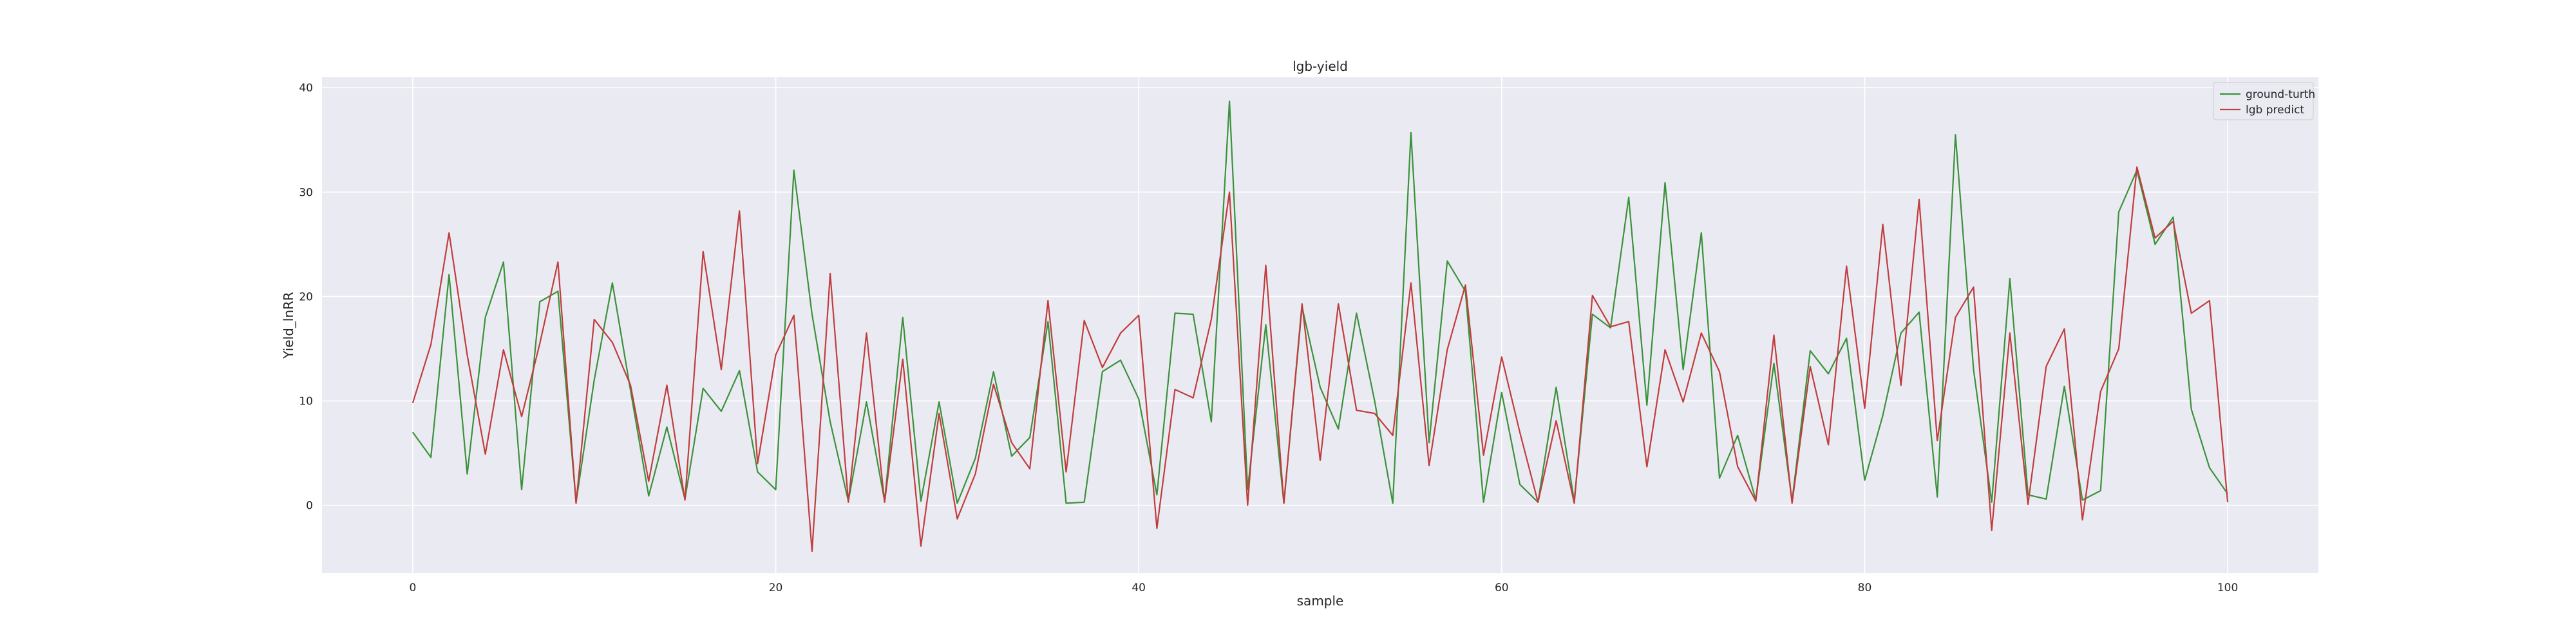 Image resolution: width=2576 pixels, height=644 pixels. What do you see at coordinates (1139, 588) in the screenshot?
I see `x-tick-label: 40` at bounding box center [1139, 588].